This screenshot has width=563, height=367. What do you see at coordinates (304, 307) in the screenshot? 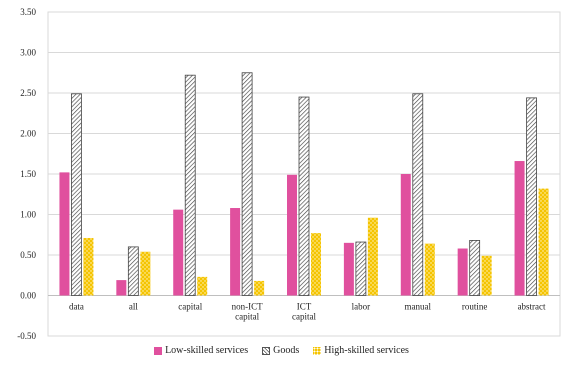
I see `category-label: ICT` at bounding box center [304, 307].